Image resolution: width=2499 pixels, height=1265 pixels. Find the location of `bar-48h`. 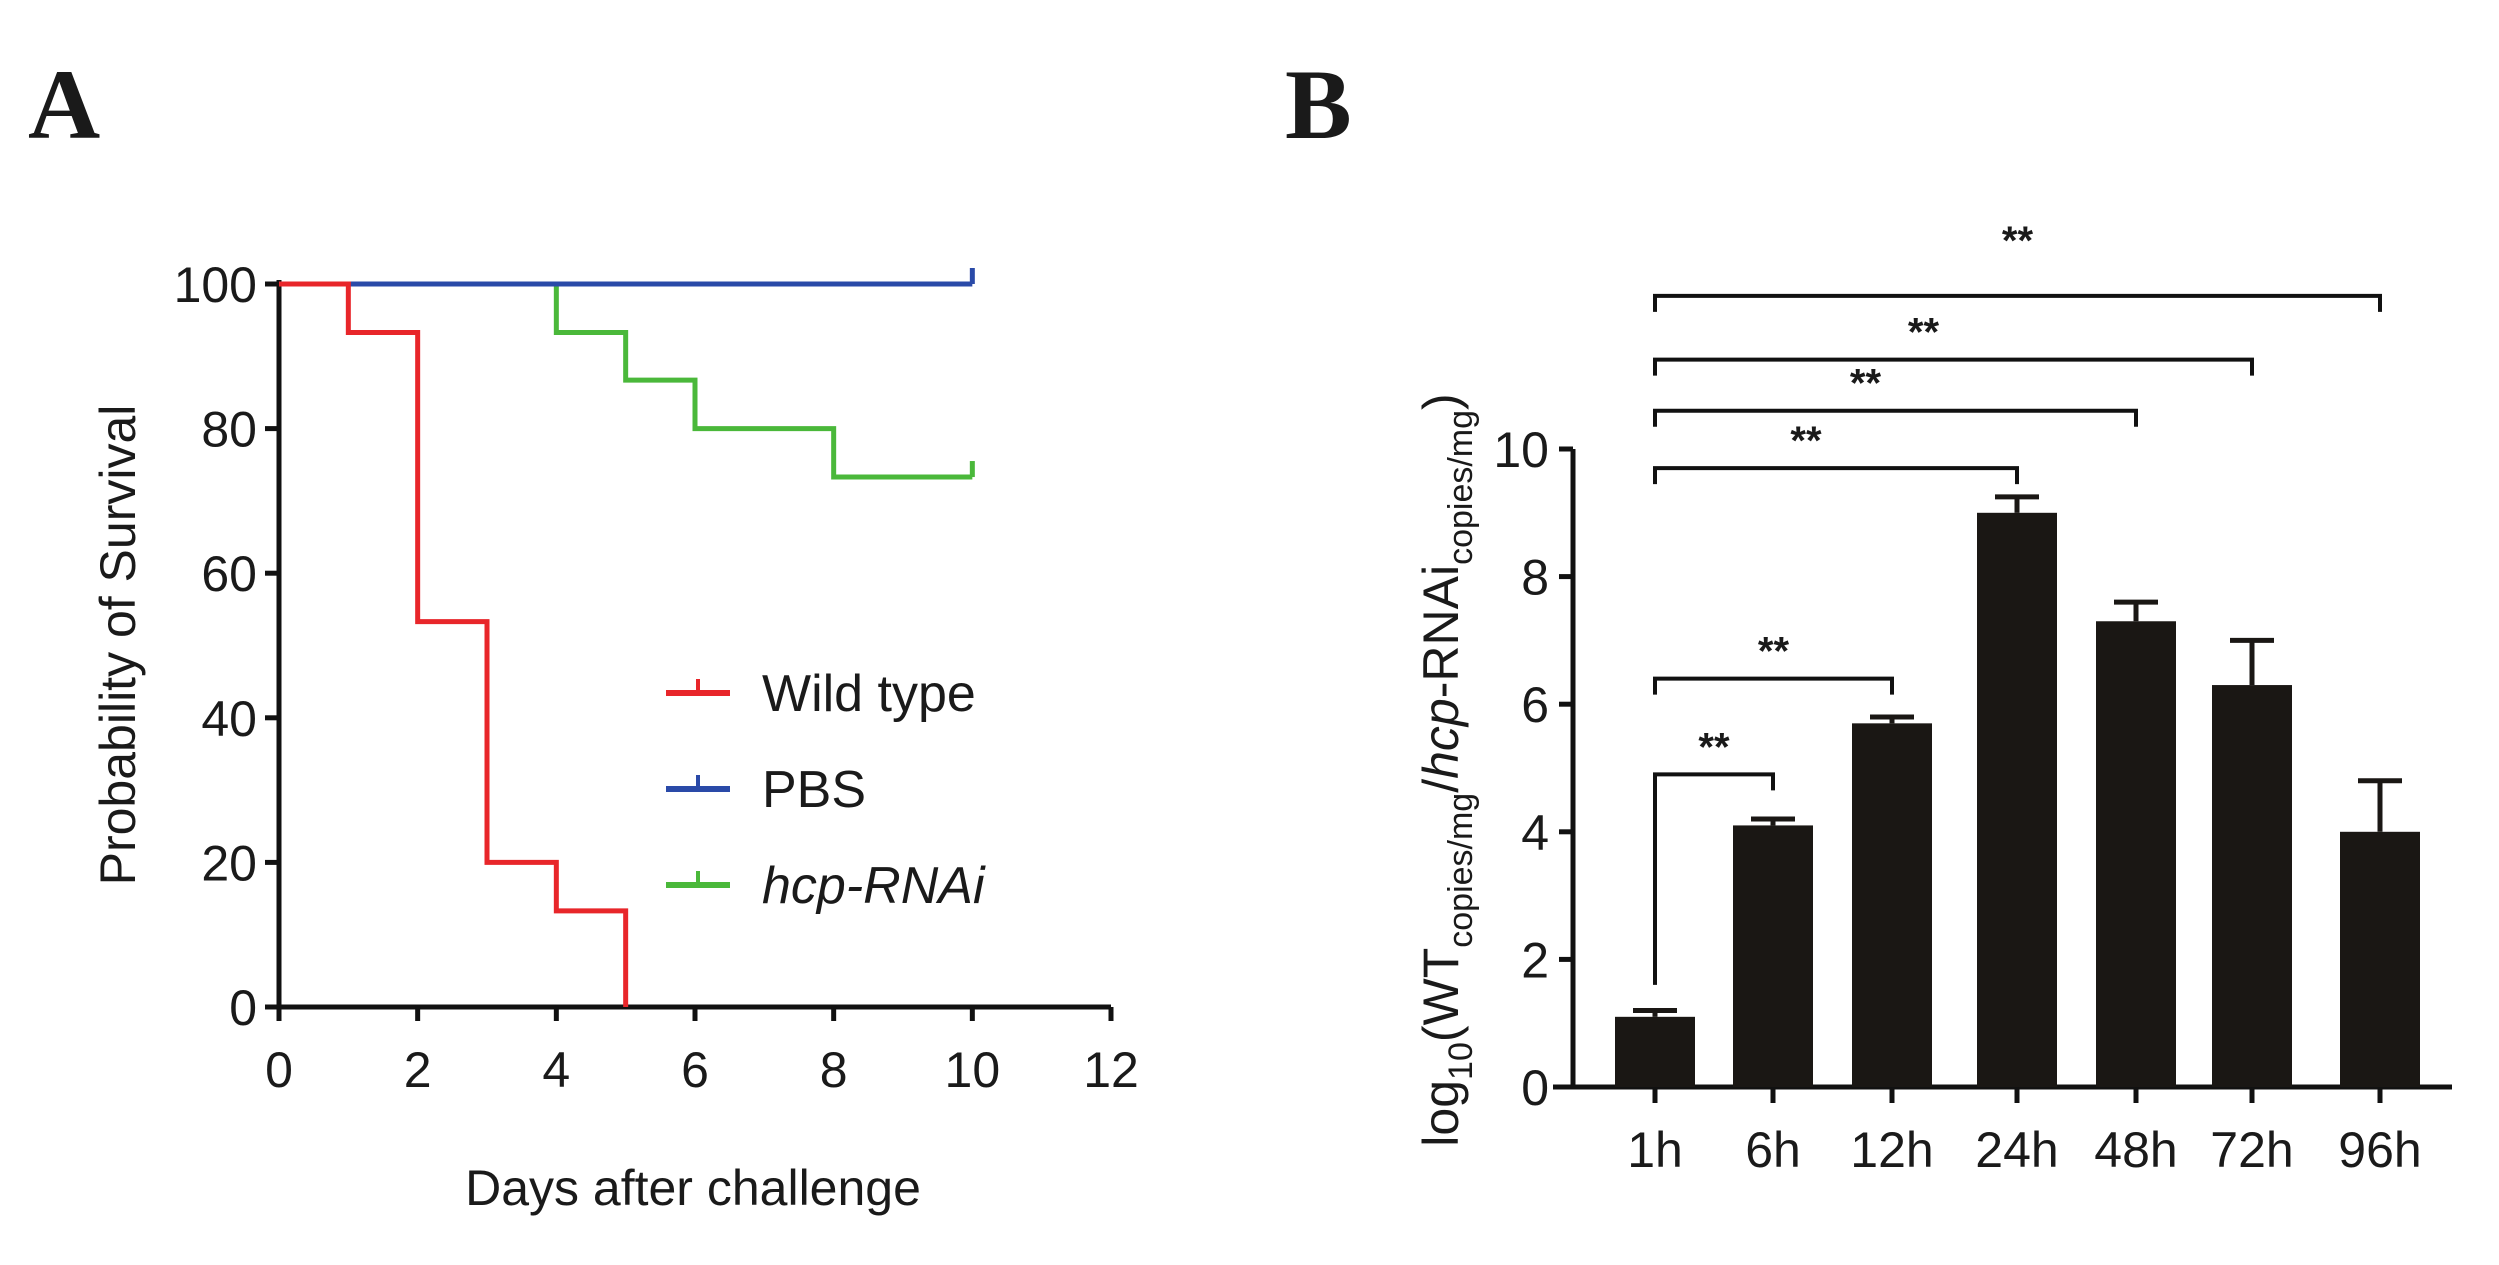

bar-48h is located at coordinates (2136, 854).